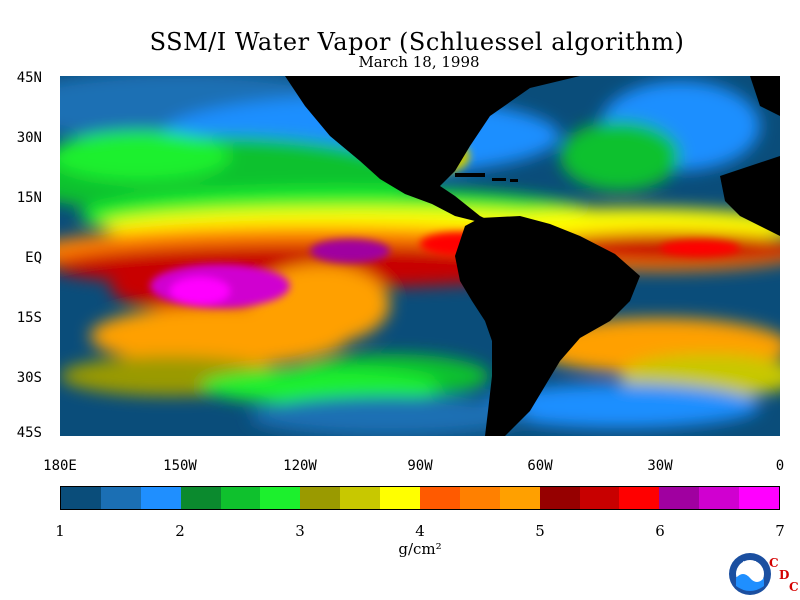  What do you see at coordinates (300, 466) in the screenshot?
I see `lon-label-120w: 120W` at bounding box center [300, 466].